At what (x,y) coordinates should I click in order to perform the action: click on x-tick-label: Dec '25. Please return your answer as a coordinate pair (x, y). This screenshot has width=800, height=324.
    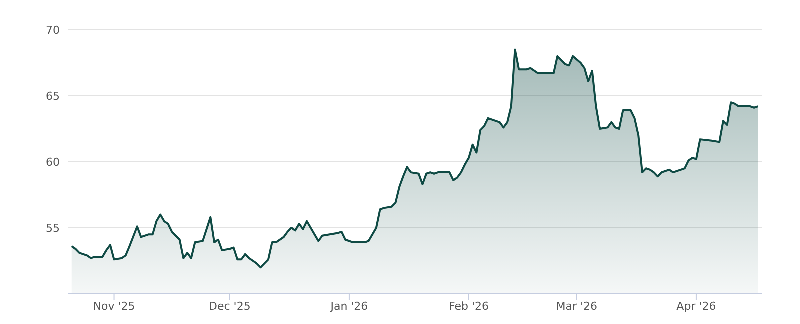
    Looking at the image, I should click on (230, 306).